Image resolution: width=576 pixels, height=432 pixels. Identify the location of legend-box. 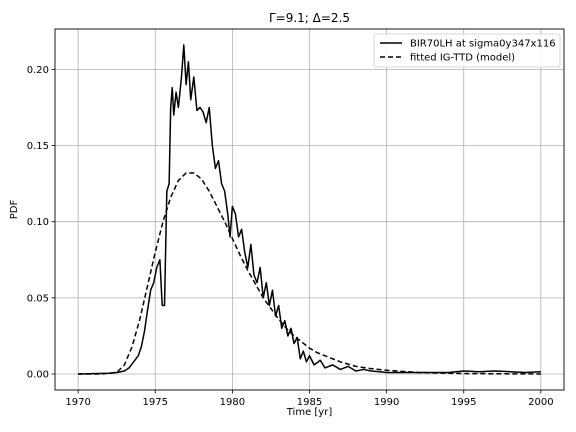
(467, 50).